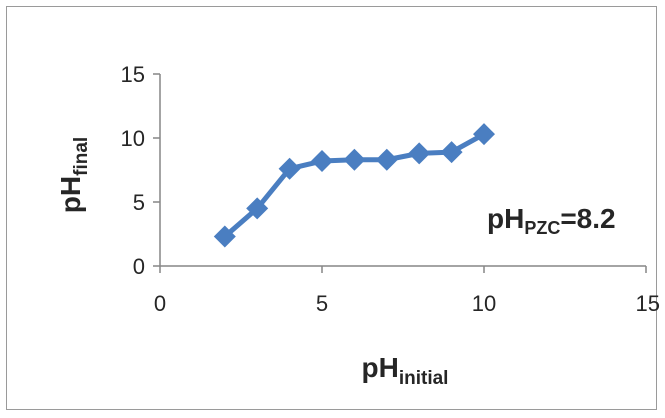 The height and width of the screenshot is (418, 665). I want to click on series, so click(354, 185).